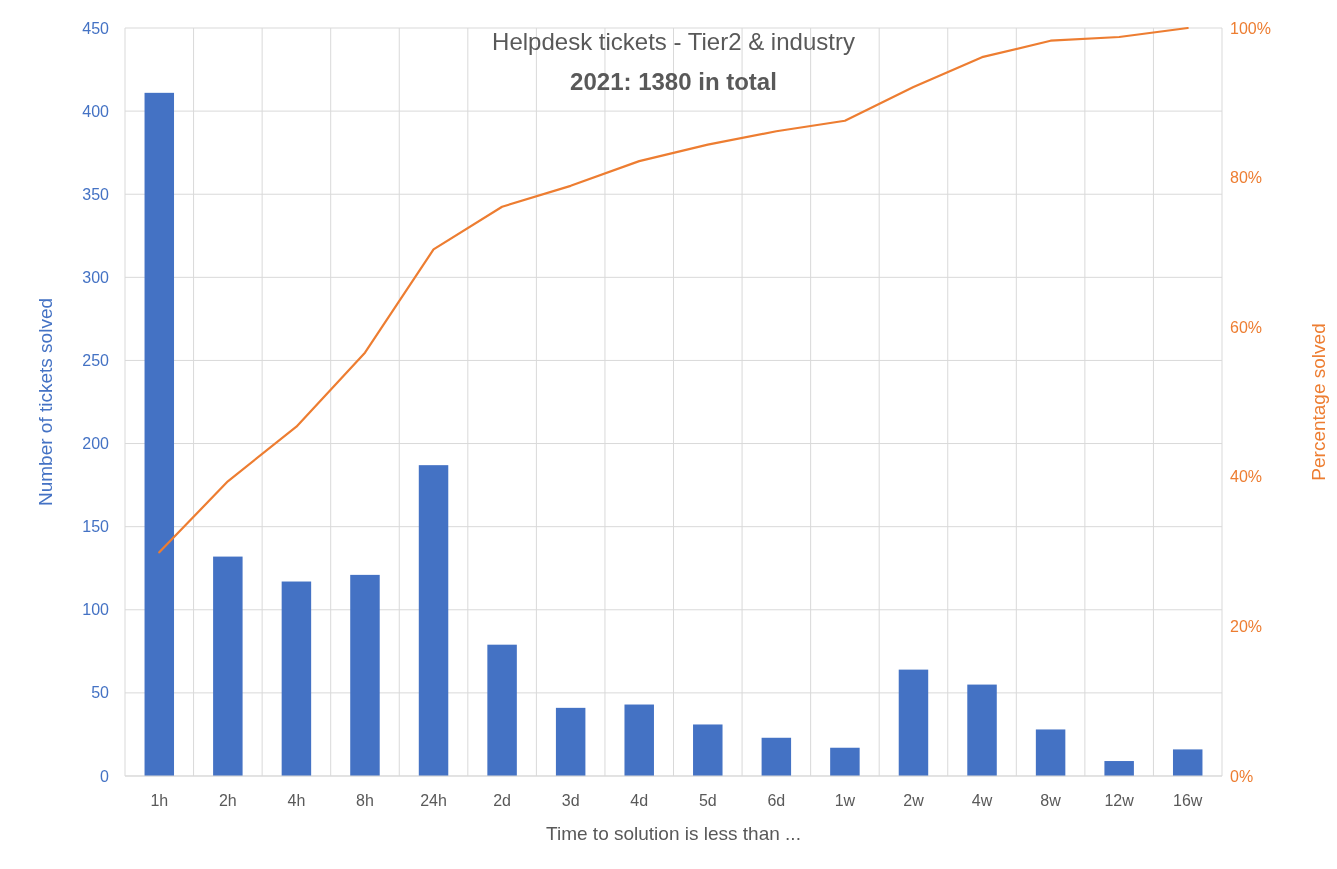  Describe the element at coordinates (982, 800) in the screenshot. I see `x-tick-label: 4w` at that location.